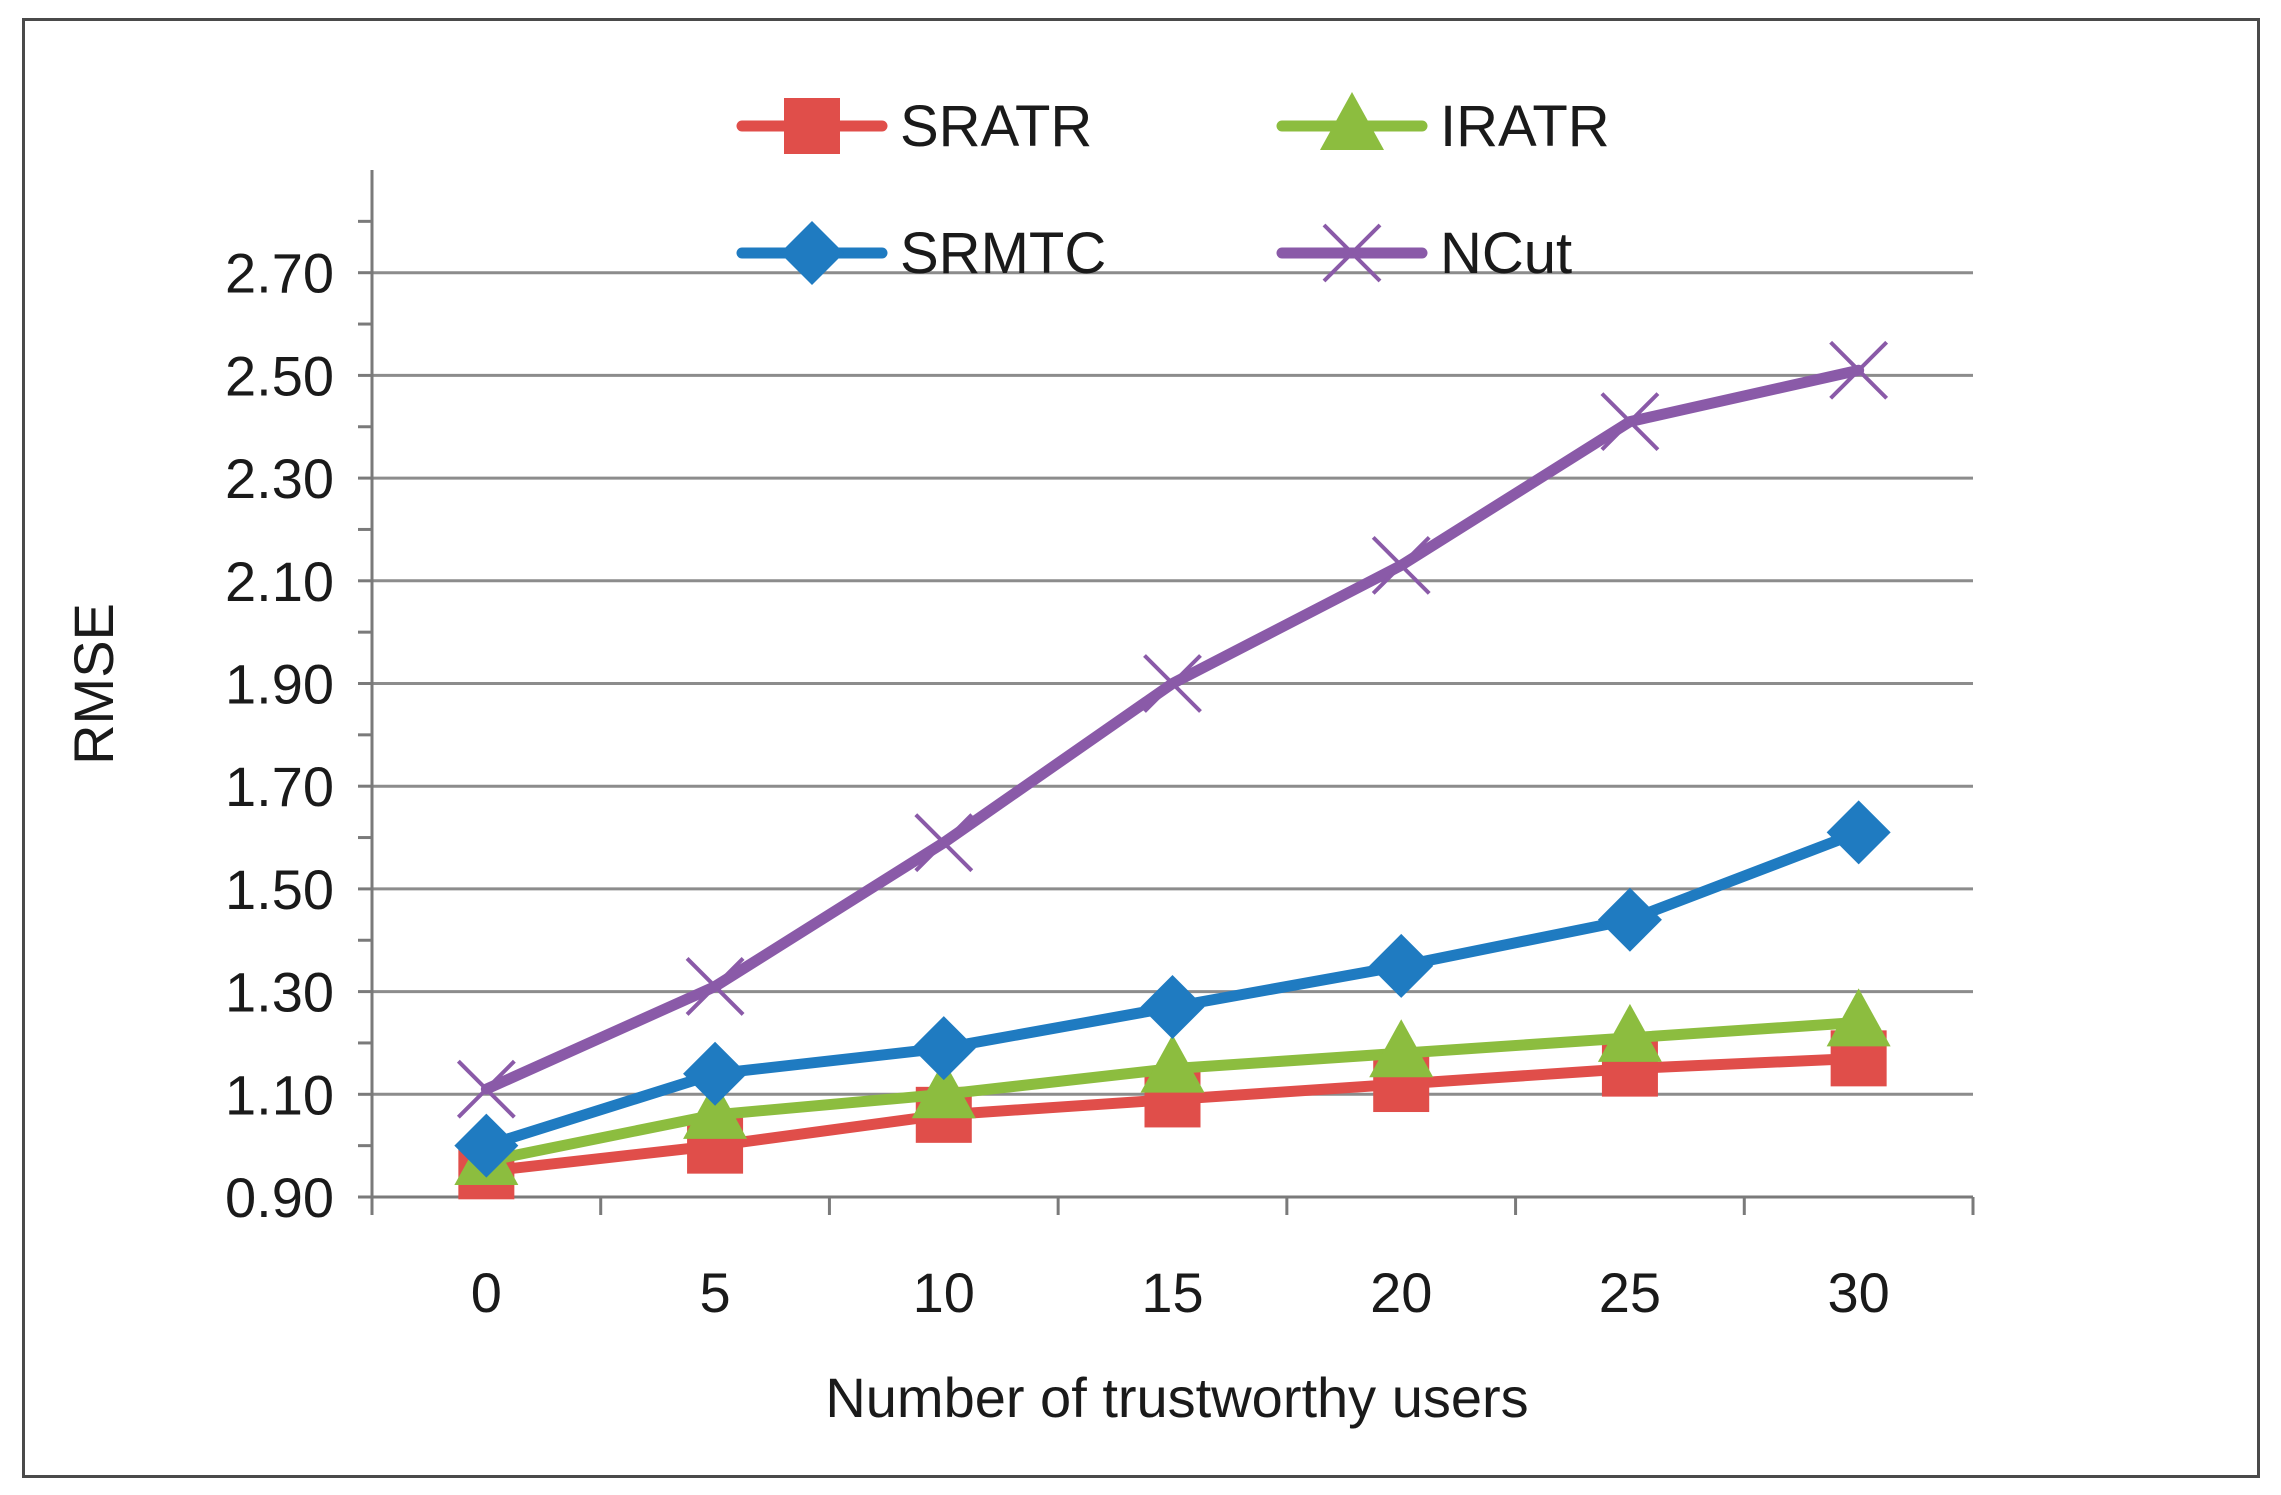 This screenshot has height=1495, width=2281. Describe the element at coordinates (93, 684) in the screenshot. I see `y-axis-title: RMSE` at that location.